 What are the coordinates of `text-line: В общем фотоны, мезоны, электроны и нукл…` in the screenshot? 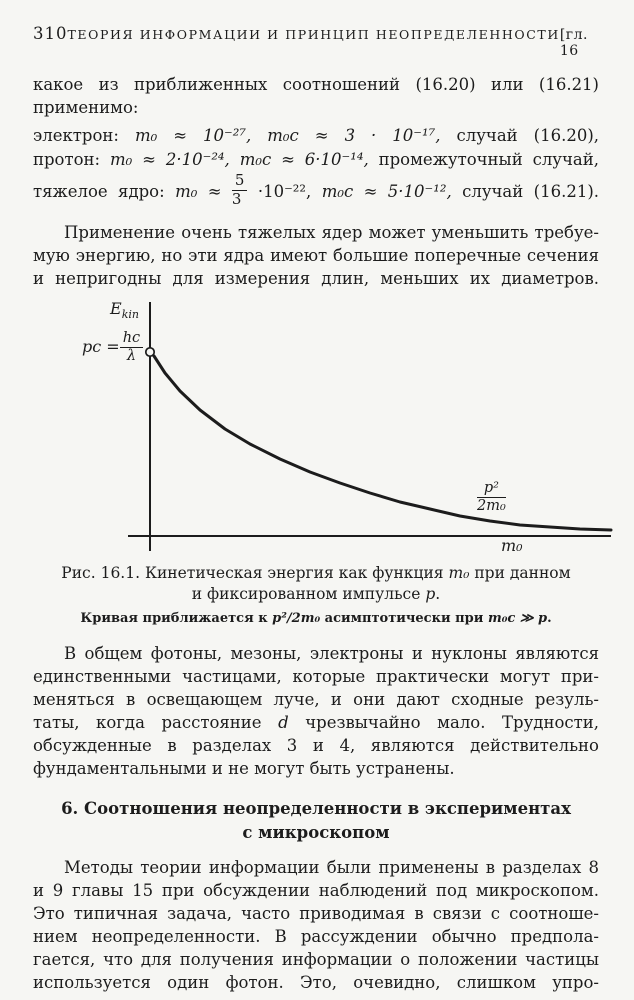 It's located at (331, 653).